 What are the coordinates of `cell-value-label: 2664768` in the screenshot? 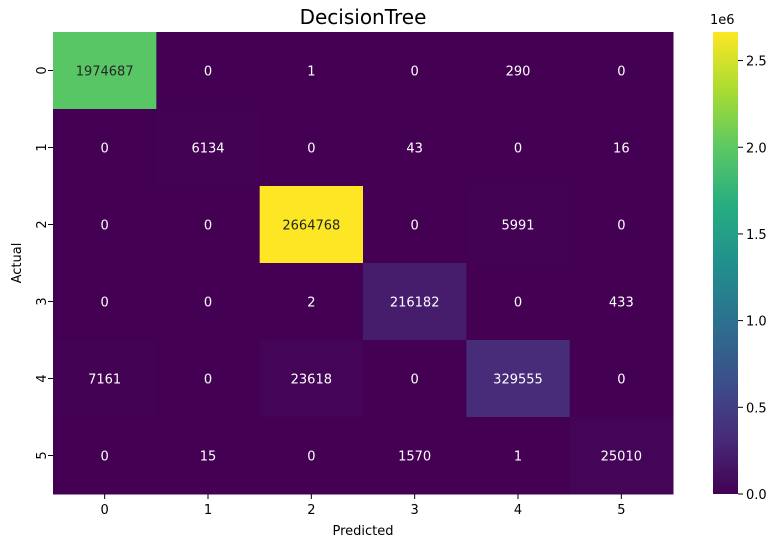 It's located at (311, 226).